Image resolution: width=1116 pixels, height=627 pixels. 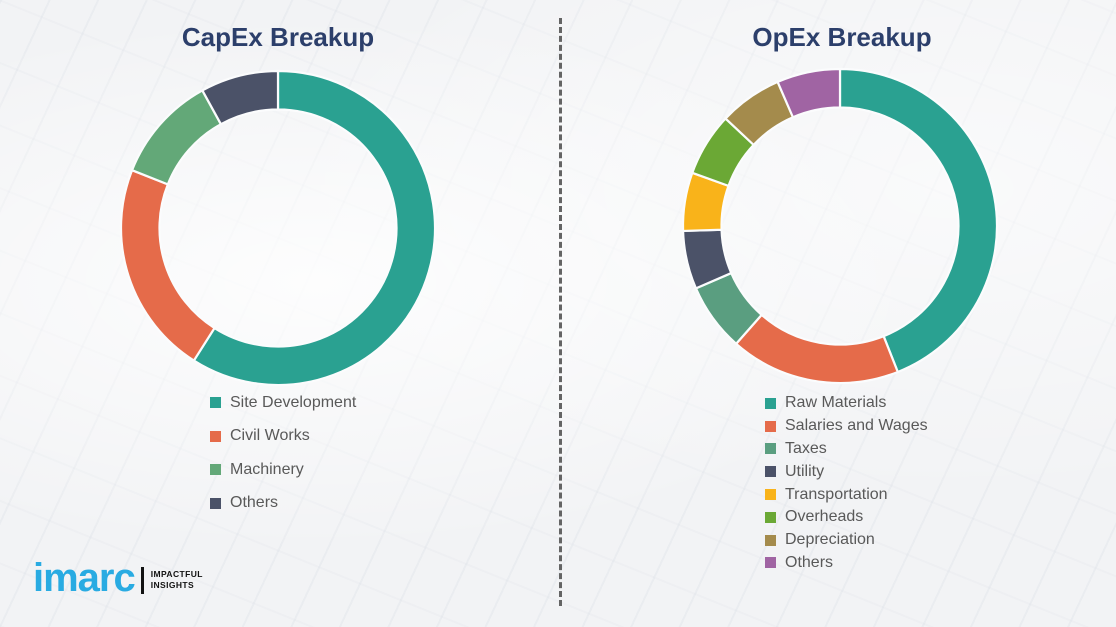 I want to click on imarc-brand-wordmark: imarc, so click(x=84, y=578).